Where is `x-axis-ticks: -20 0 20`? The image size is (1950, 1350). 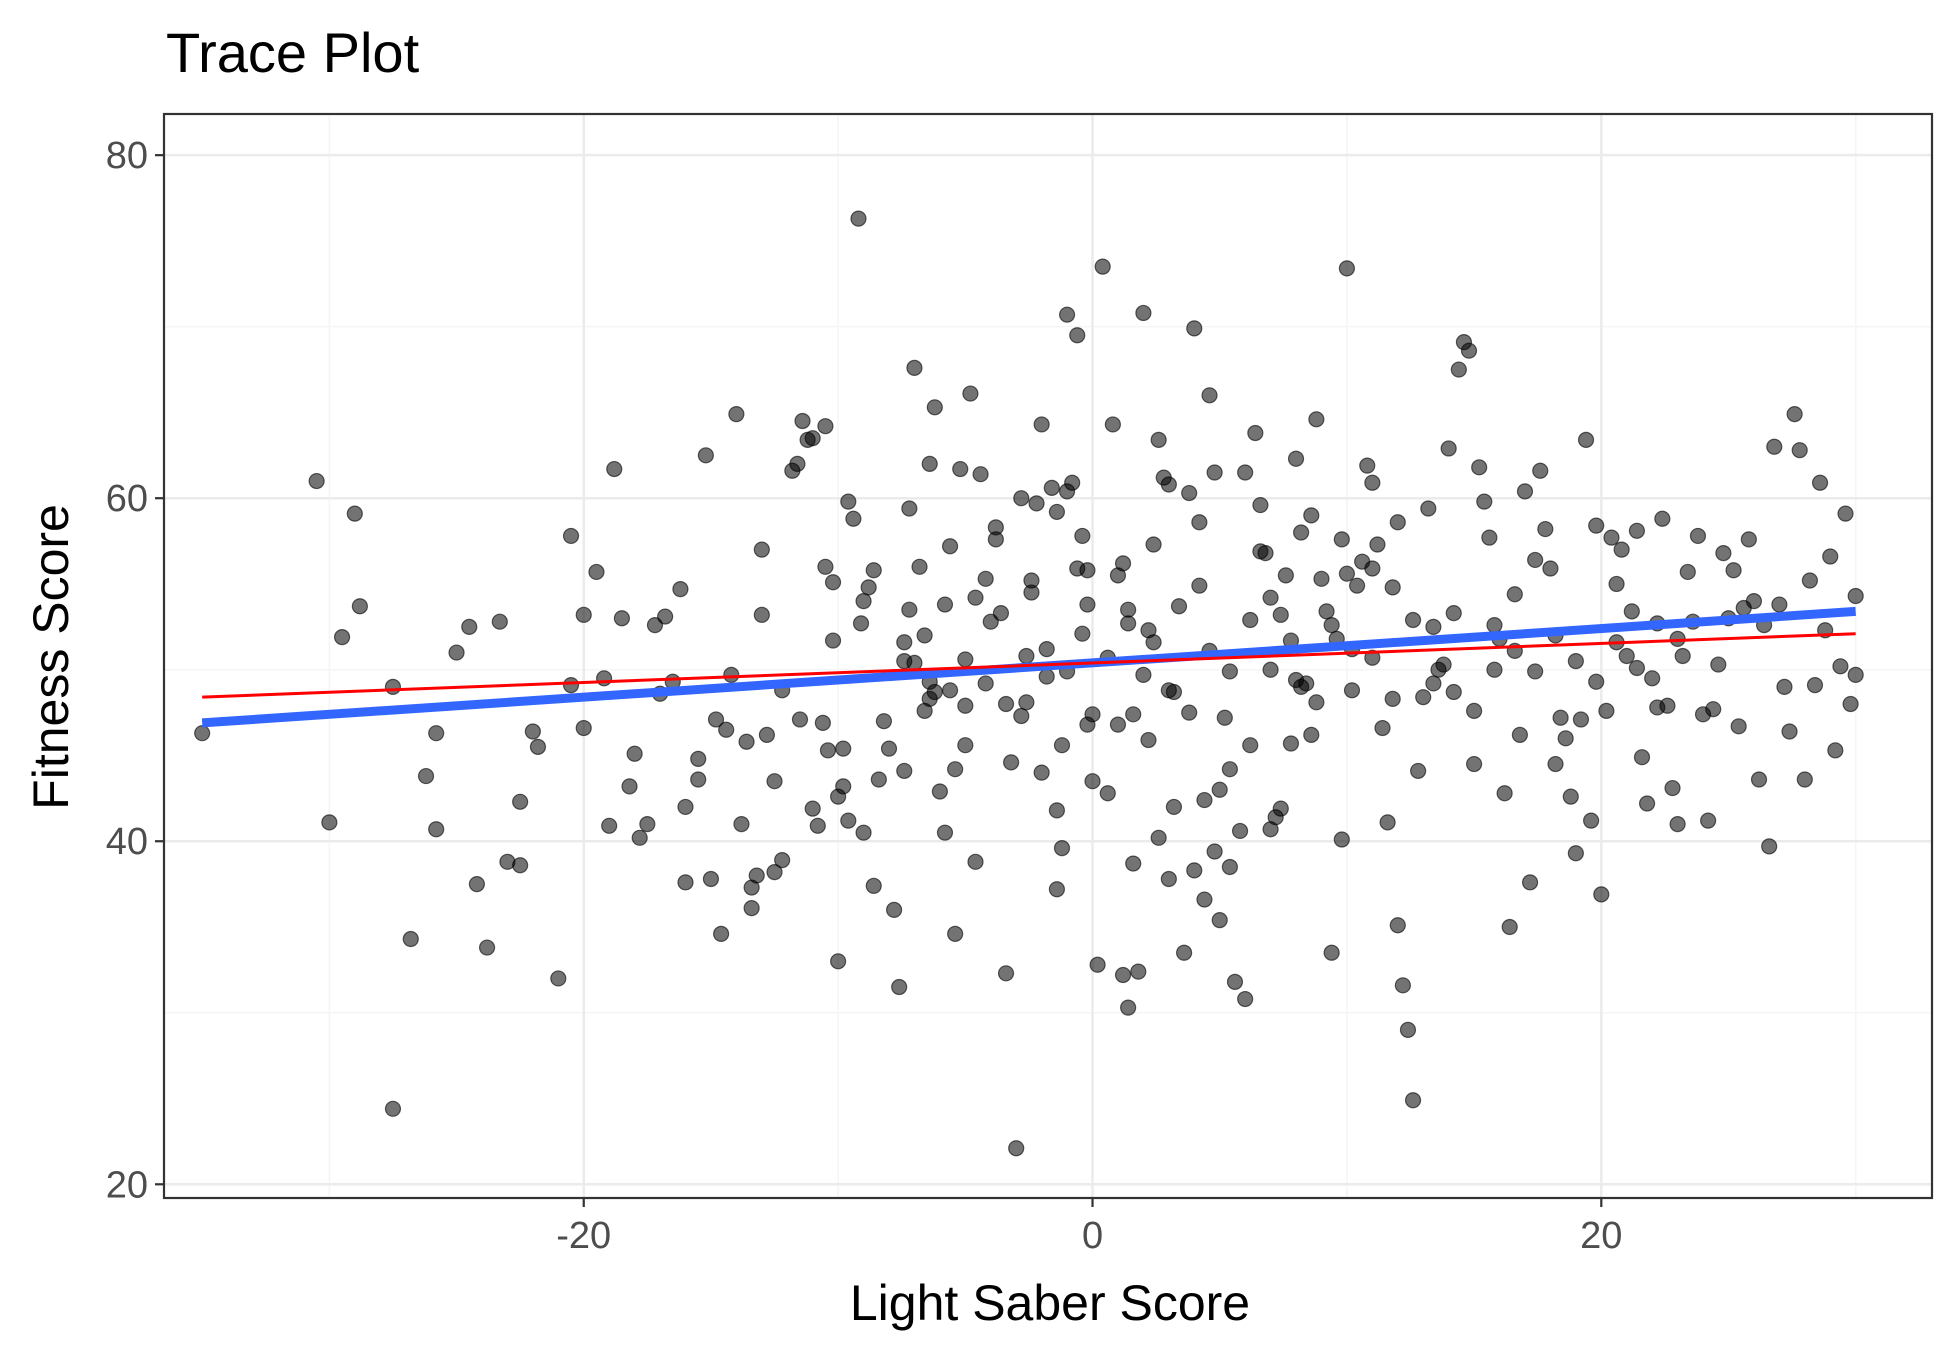 x-axis-ticks: -20 0 20 is located at coordinates (1089, 1227).